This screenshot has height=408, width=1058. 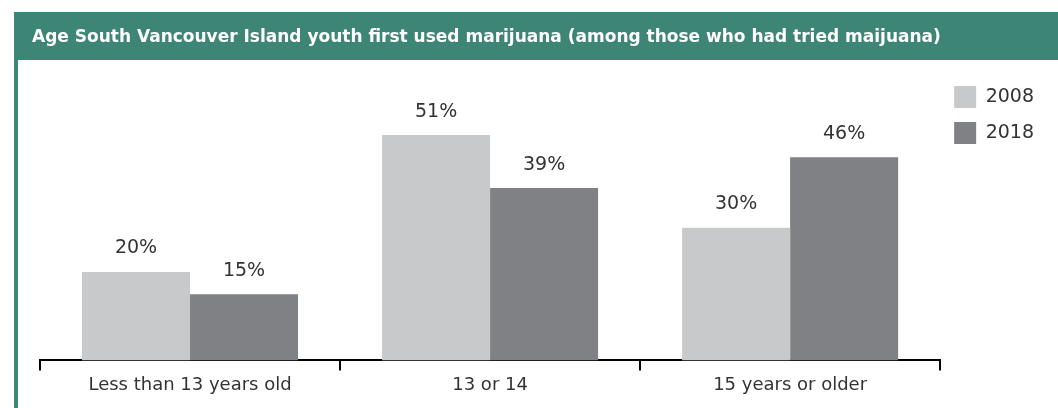 I want to click on data-label: 30%, so click(x=736, y=202).